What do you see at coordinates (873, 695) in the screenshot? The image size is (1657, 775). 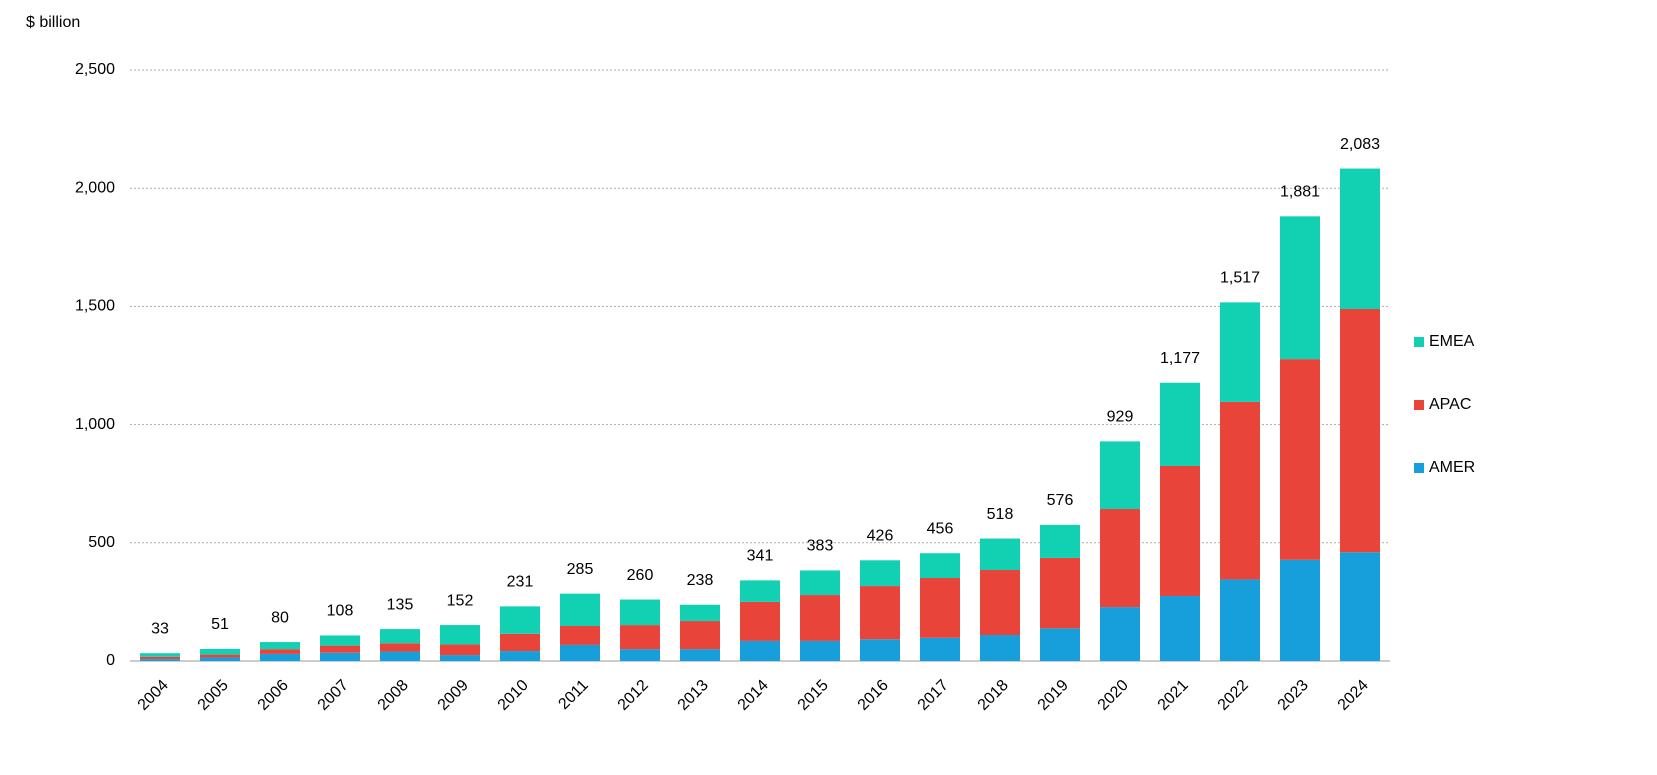 I see `x-tick-label: 2016` at bounding box center [873, 695].